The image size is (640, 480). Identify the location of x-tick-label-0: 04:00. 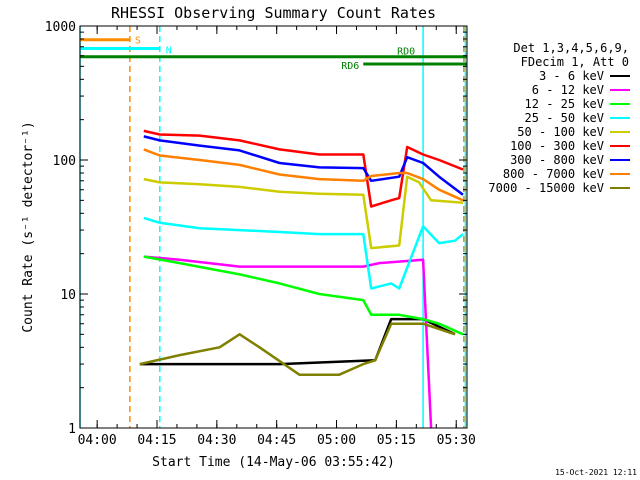
(97, 440).